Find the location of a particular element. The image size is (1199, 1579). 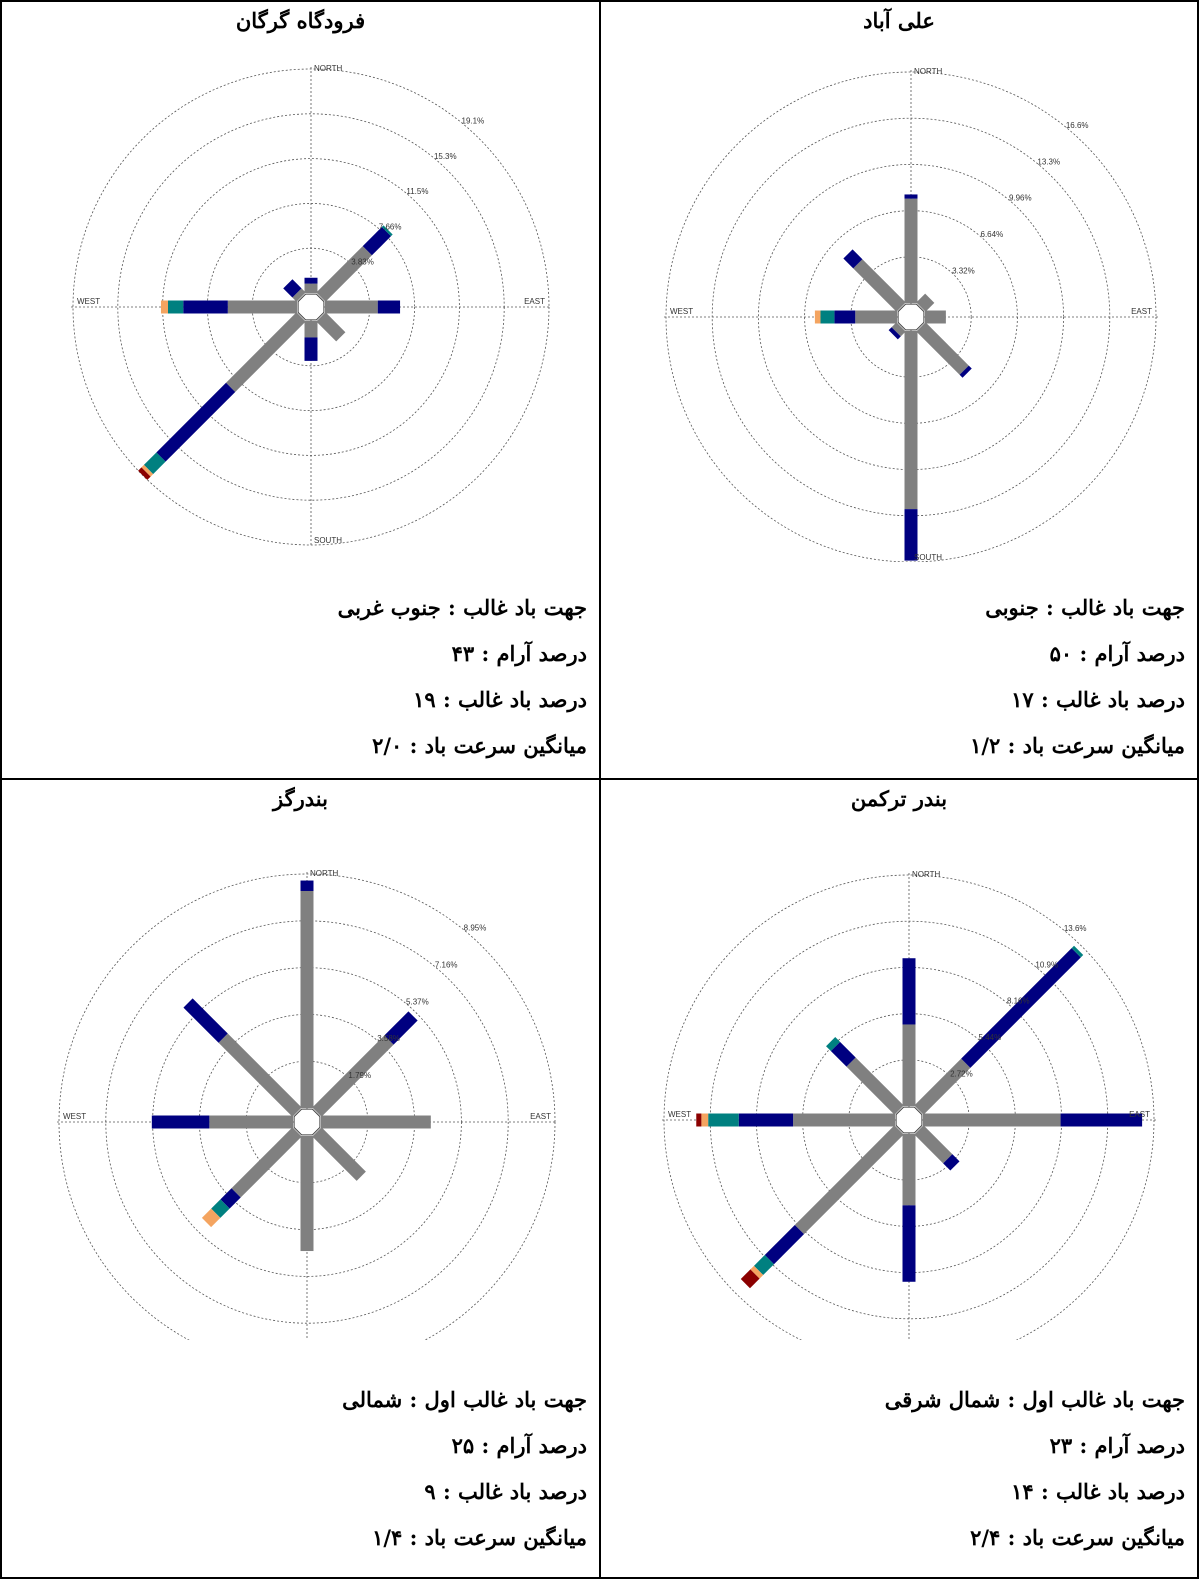

dominant-wind-percent-text: درصد باد غالب : ۹ is located at coordinates (505, 1491).